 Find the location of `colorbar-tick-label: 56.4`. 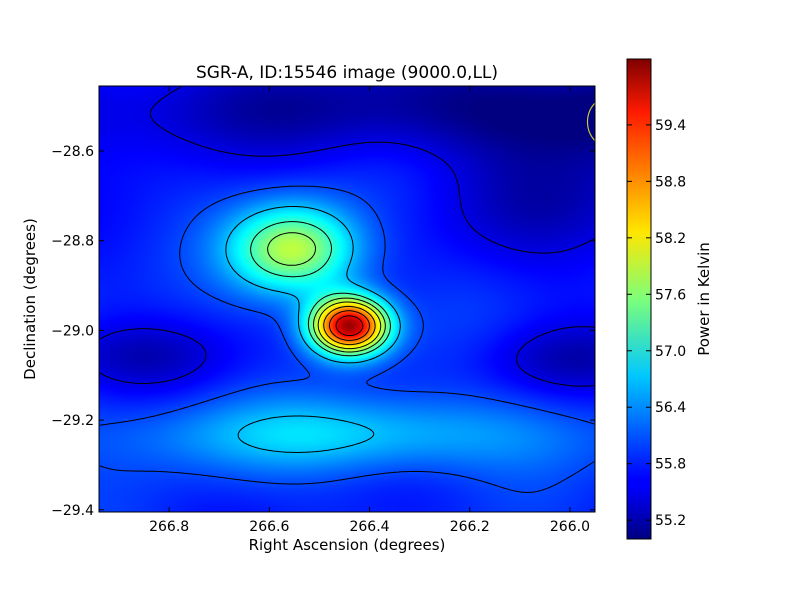

colorbar-tick-label: 56.4 is located at coordinates (670, 408).